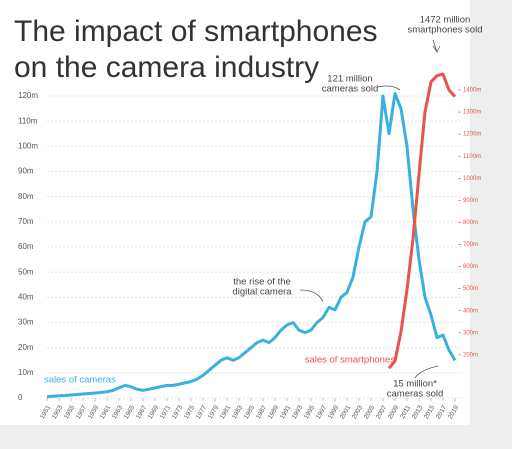 Image resolution: width=512 pixels, height=449 pixels. Describe the element at coordinates (472, 91) in the screenshot. I see `y2-tick-label: 1400m` at that location.